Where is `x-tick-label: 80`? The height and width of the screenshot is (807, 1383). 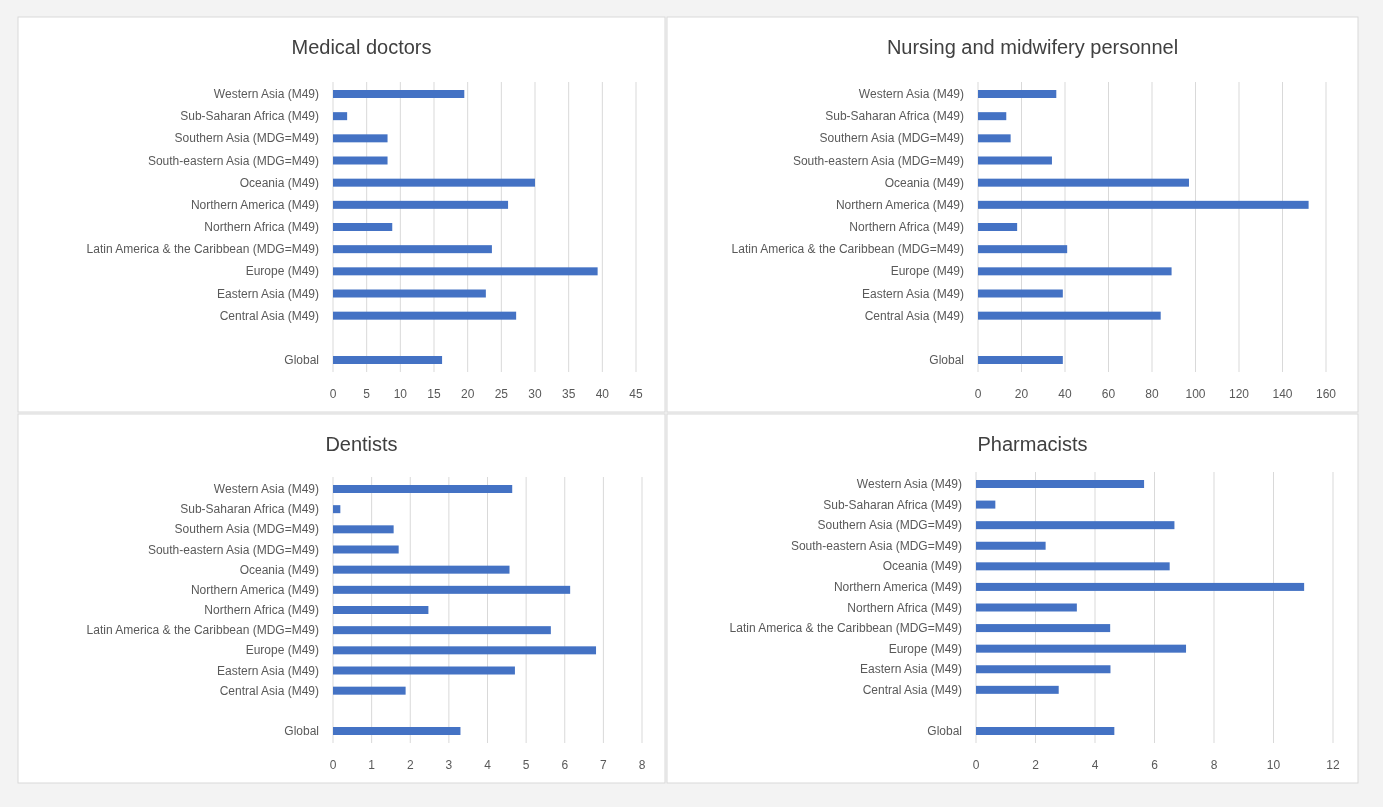 x-tick-label: 80 is located at coordinates (1152, 394).